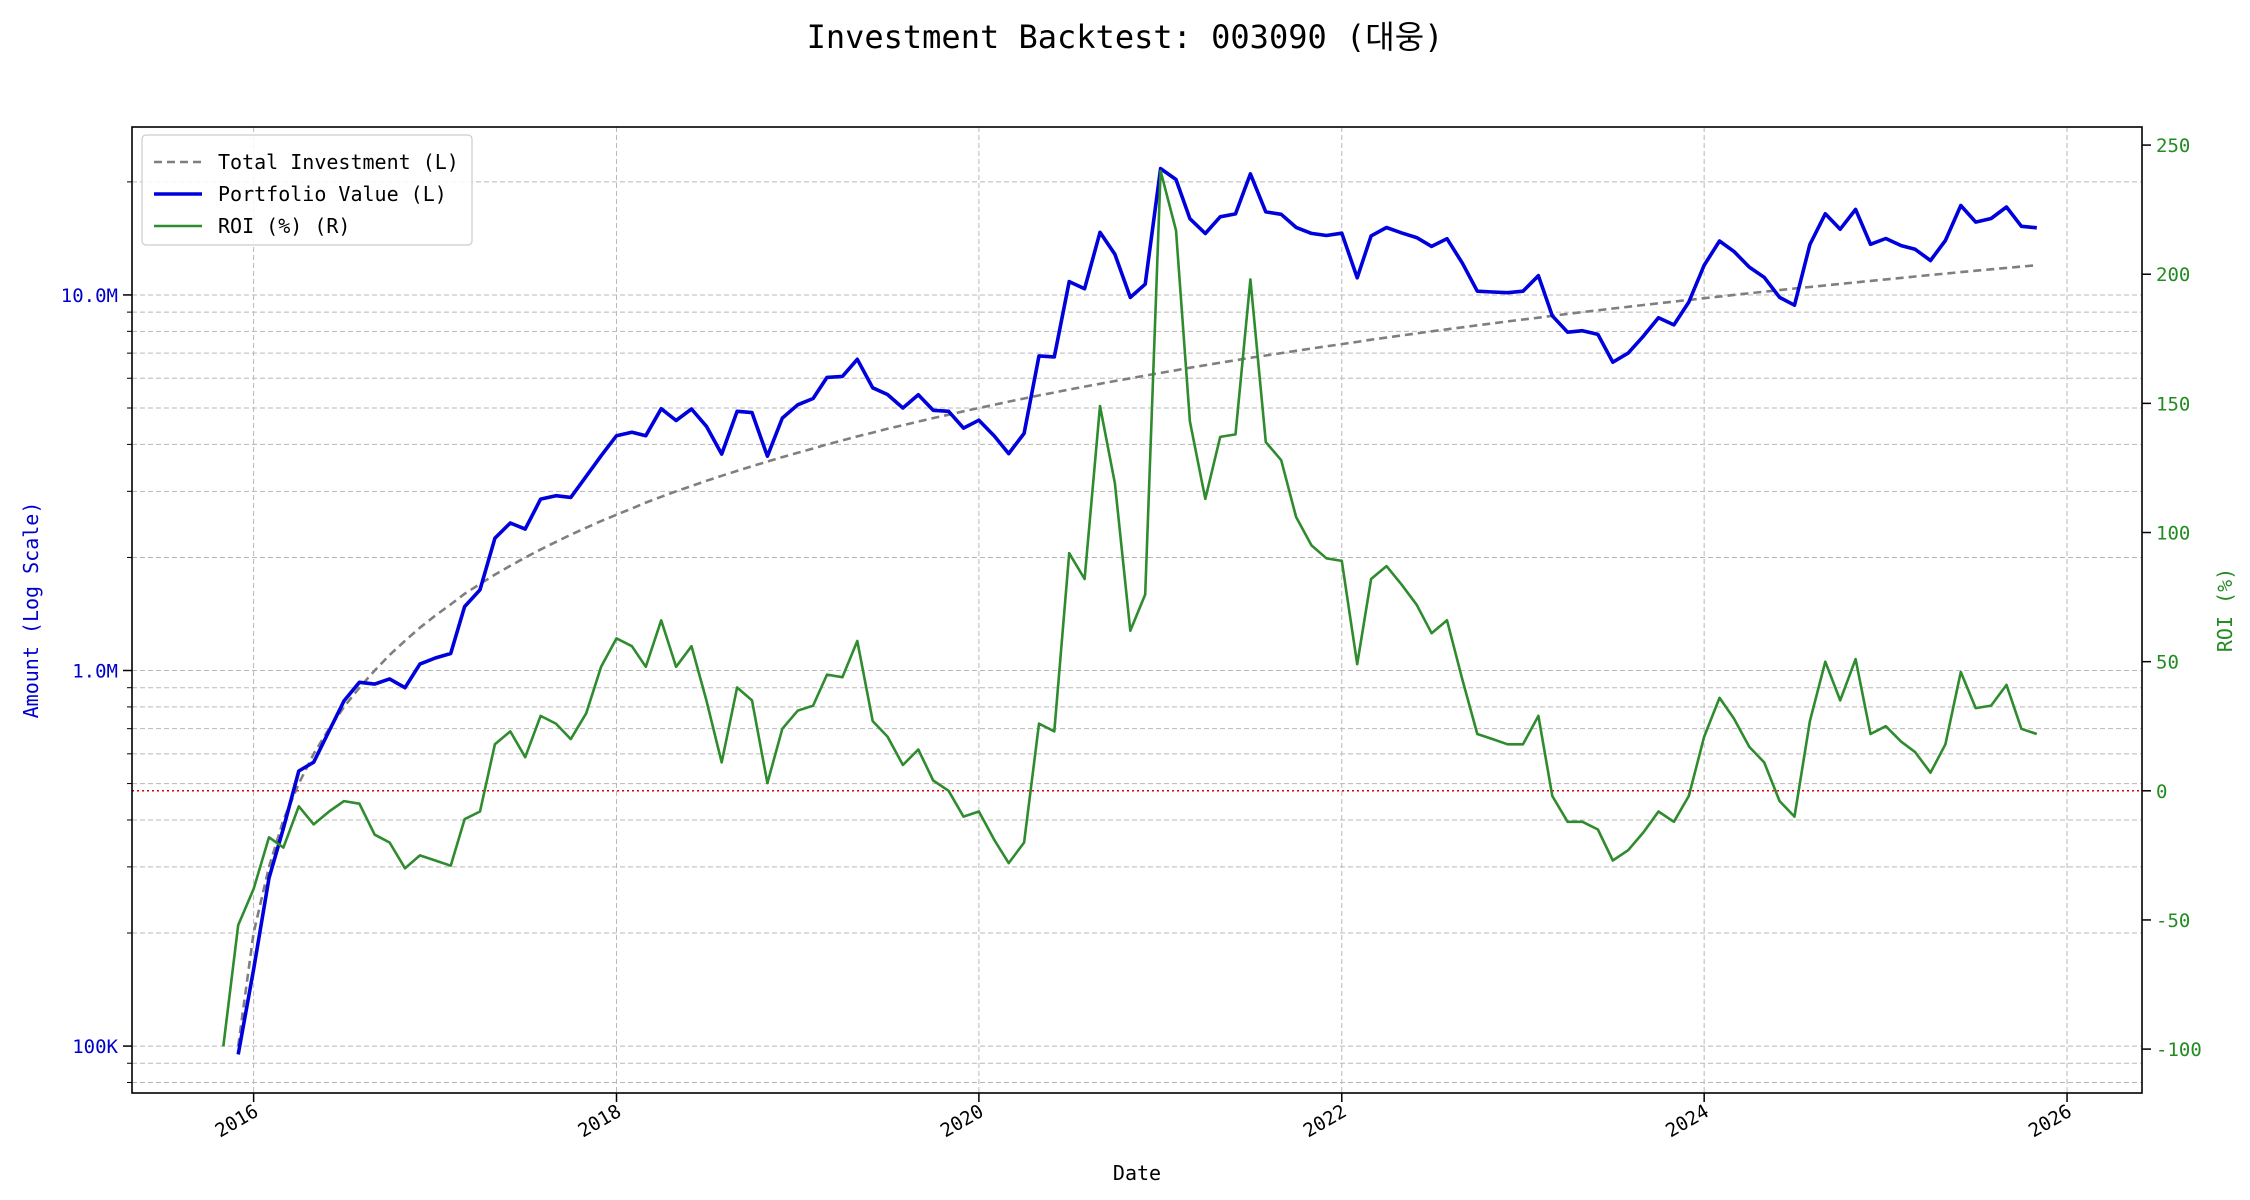 This screenshot has height=1200, width=2250. I want to click on left-axis: 100K 1.0M 10.0M, so click(96, 632).